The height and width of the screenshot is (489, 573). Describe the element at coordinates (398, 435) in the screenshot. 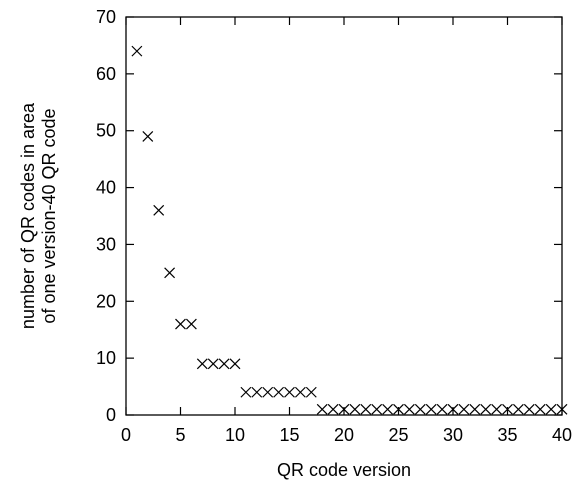

I see `x-tick-label: 25` at that location.